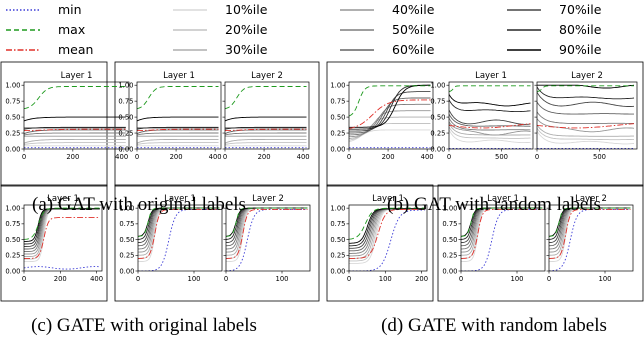 The height and width of the screenshot is (337, 644). Describe the element at coordinates (494, 325) in the screenshot. I see `caption-d: (d) GATE with random labels` at that location.